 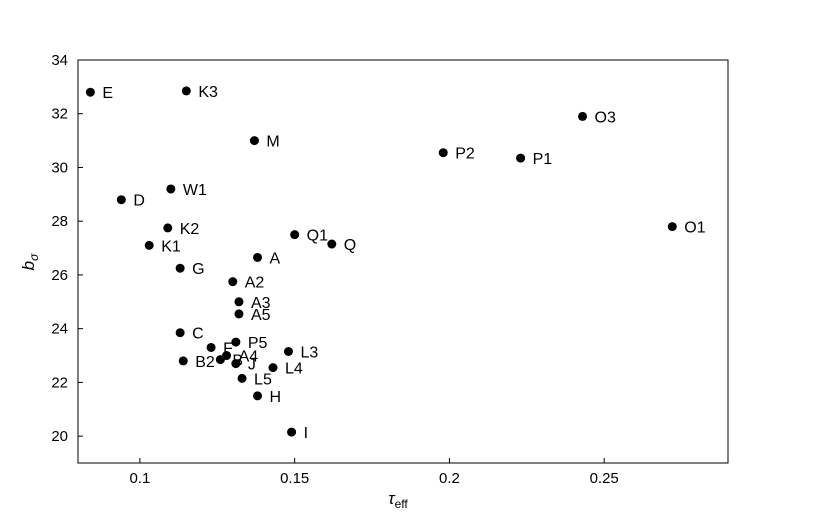 I want to click on x-tick-label: 0.15, so click(x=294, y=478).